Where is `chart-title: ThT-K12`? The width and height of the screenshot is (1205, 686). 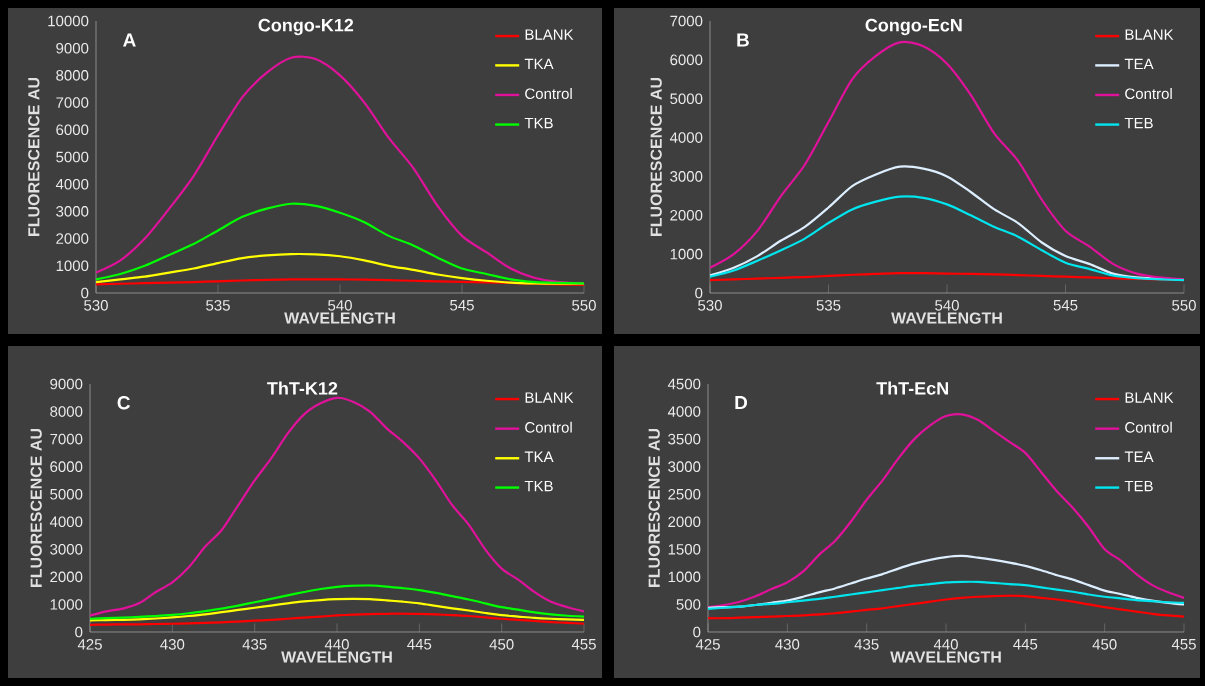 chart-title: ThT-K12 is located at coordinates (302, 388).